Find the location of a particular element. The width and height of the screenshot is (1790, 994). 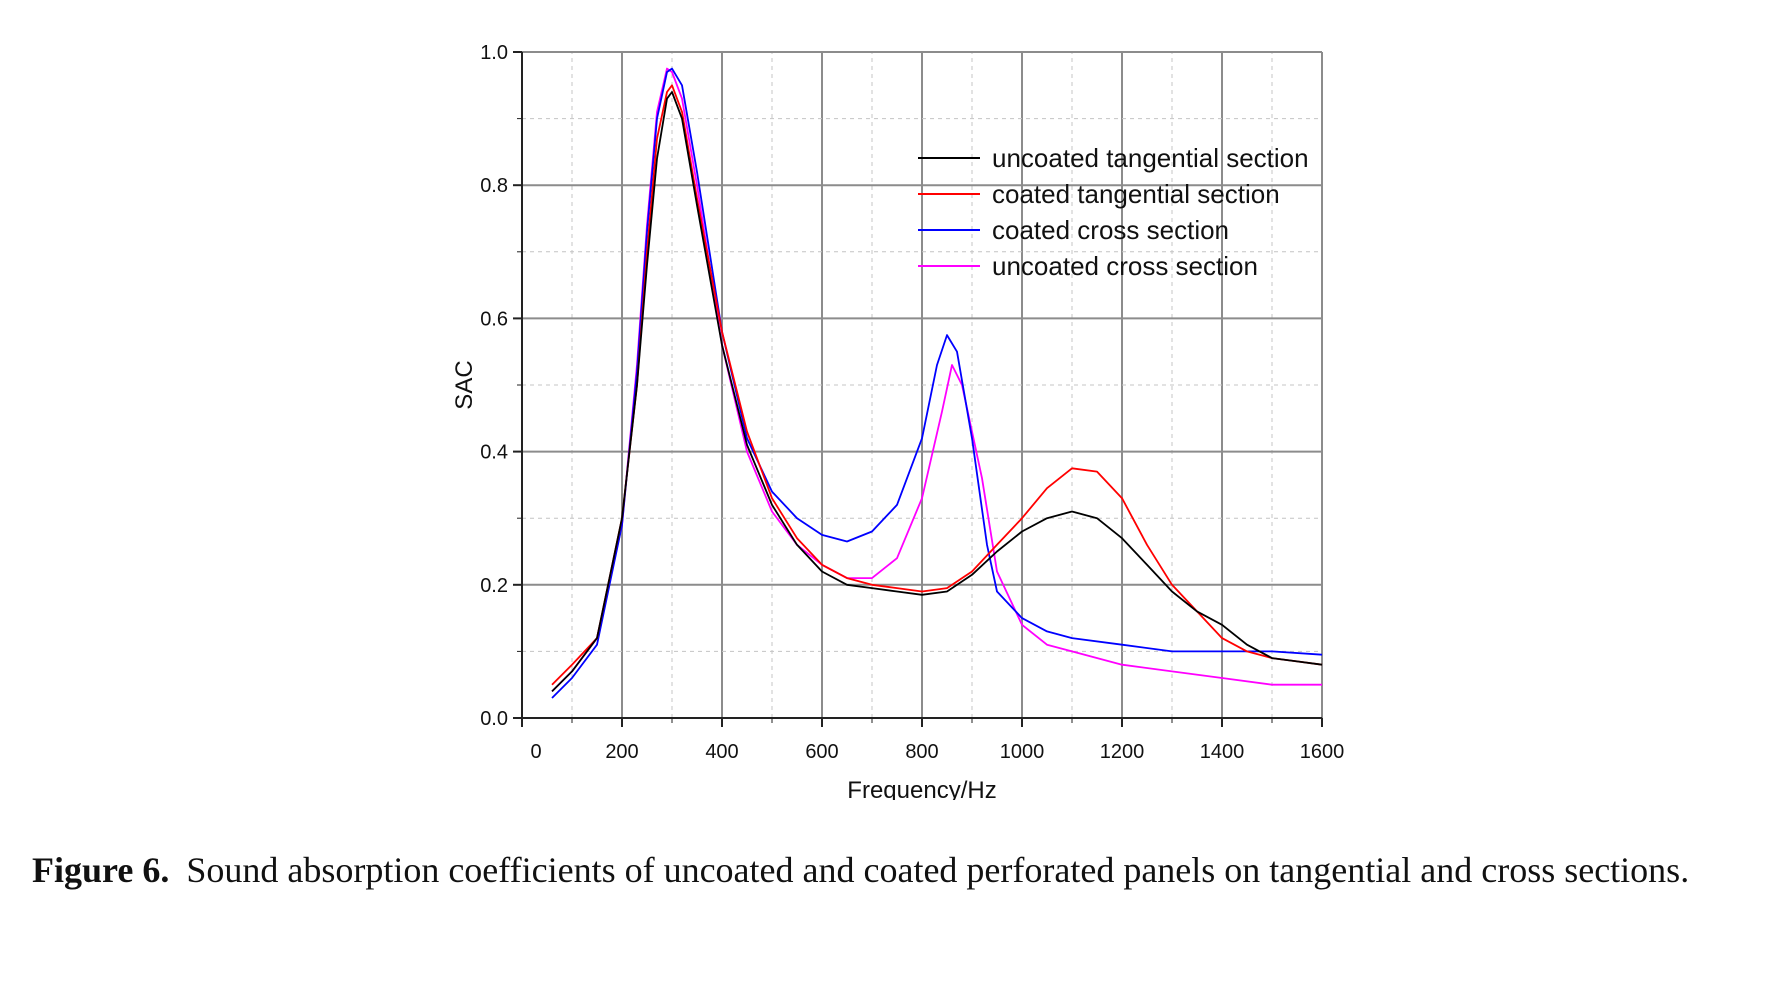

x-tick-label: 1200 is located at coordinates (1122, 752).